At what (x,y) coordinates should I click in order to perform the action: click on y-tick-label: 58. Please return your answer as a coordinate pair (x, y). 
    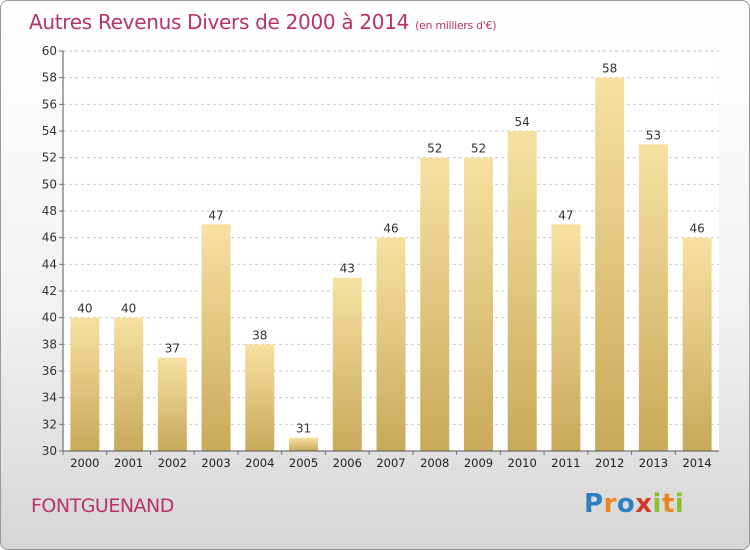
    Looking at the image, I should click on (49, 78).